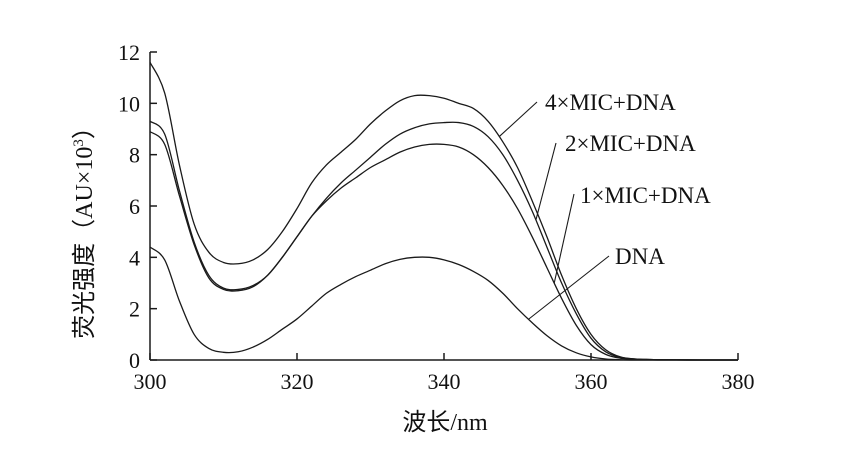 This screenshot has width=842, height=455. Describe the element at coordinates (85, 127) in the screenshot. I see `y-axis-title-close: ）` at that location.